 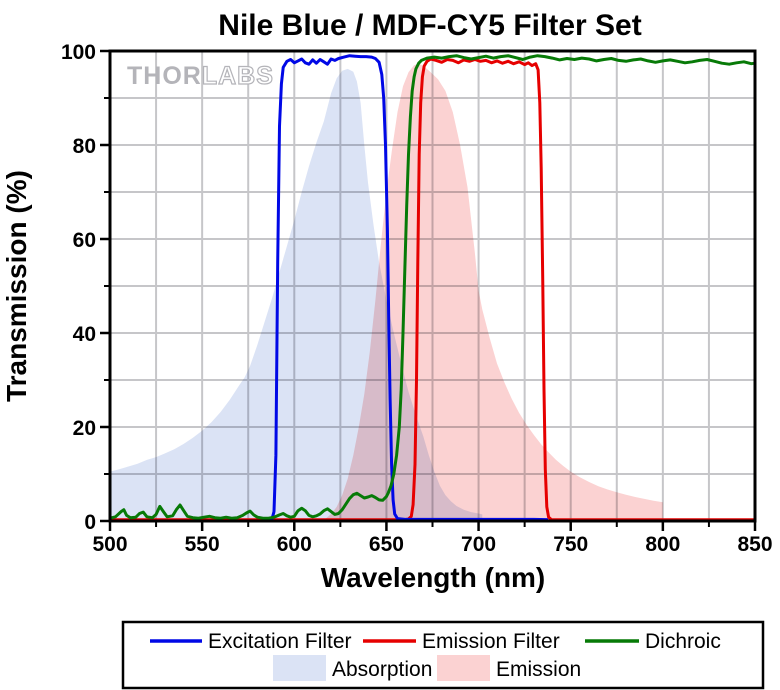 What do you see at coordinates (84, 146) in the screenshot?
I see `y-tick-label: 80` at bounding box center [84, 146].